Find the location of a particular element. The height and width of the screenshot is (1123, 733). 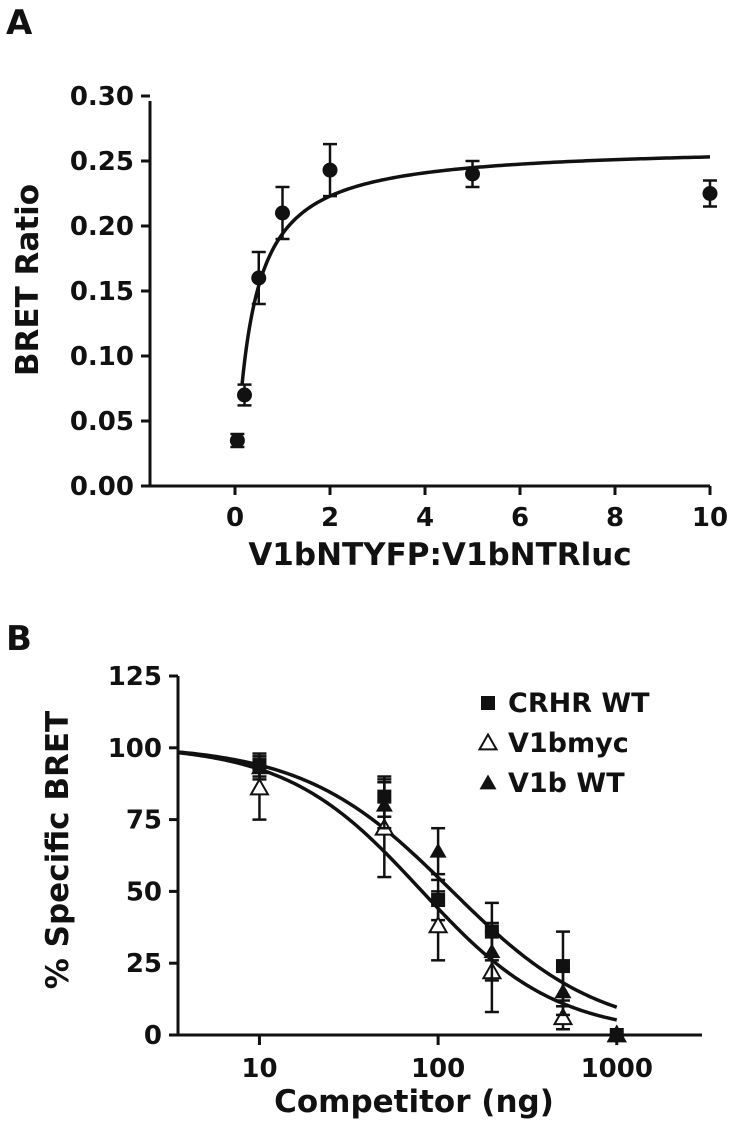

panel-b-x-axis-label: Competitor (ng) is located at coordinates (414, 1102).